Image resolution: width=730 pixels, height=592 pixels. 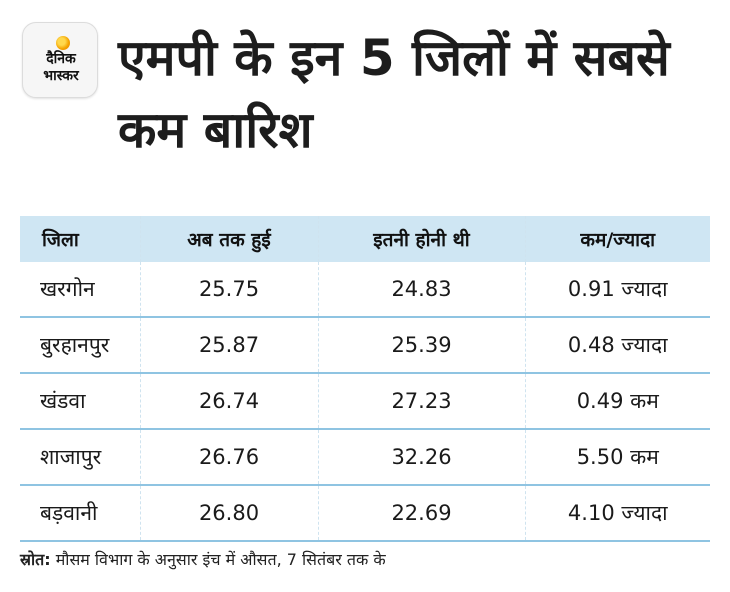 I want to click on expected-cell: 22.69, so click(x=421, y=513).